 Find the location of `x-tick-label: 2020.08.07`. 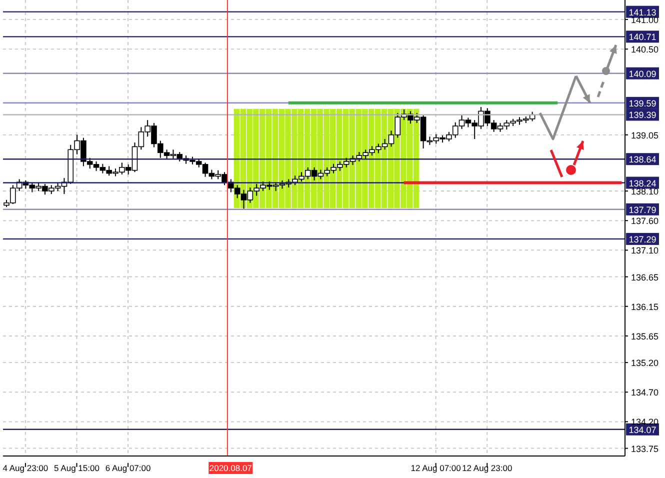

x-tick-label: 2020.08.07 is located at coordinates (230, 468).